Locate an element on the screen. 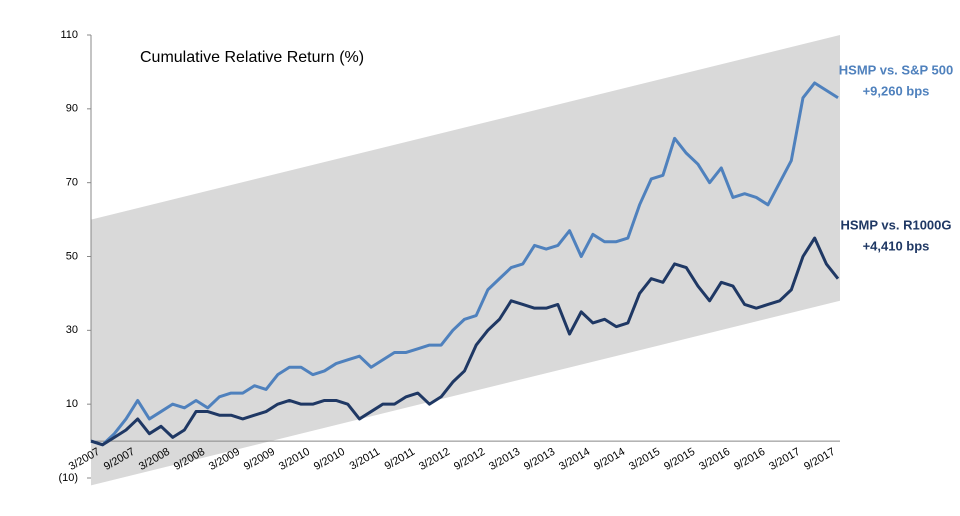  x-tick-label: 3/2014 is located at coordinates (574, 459).